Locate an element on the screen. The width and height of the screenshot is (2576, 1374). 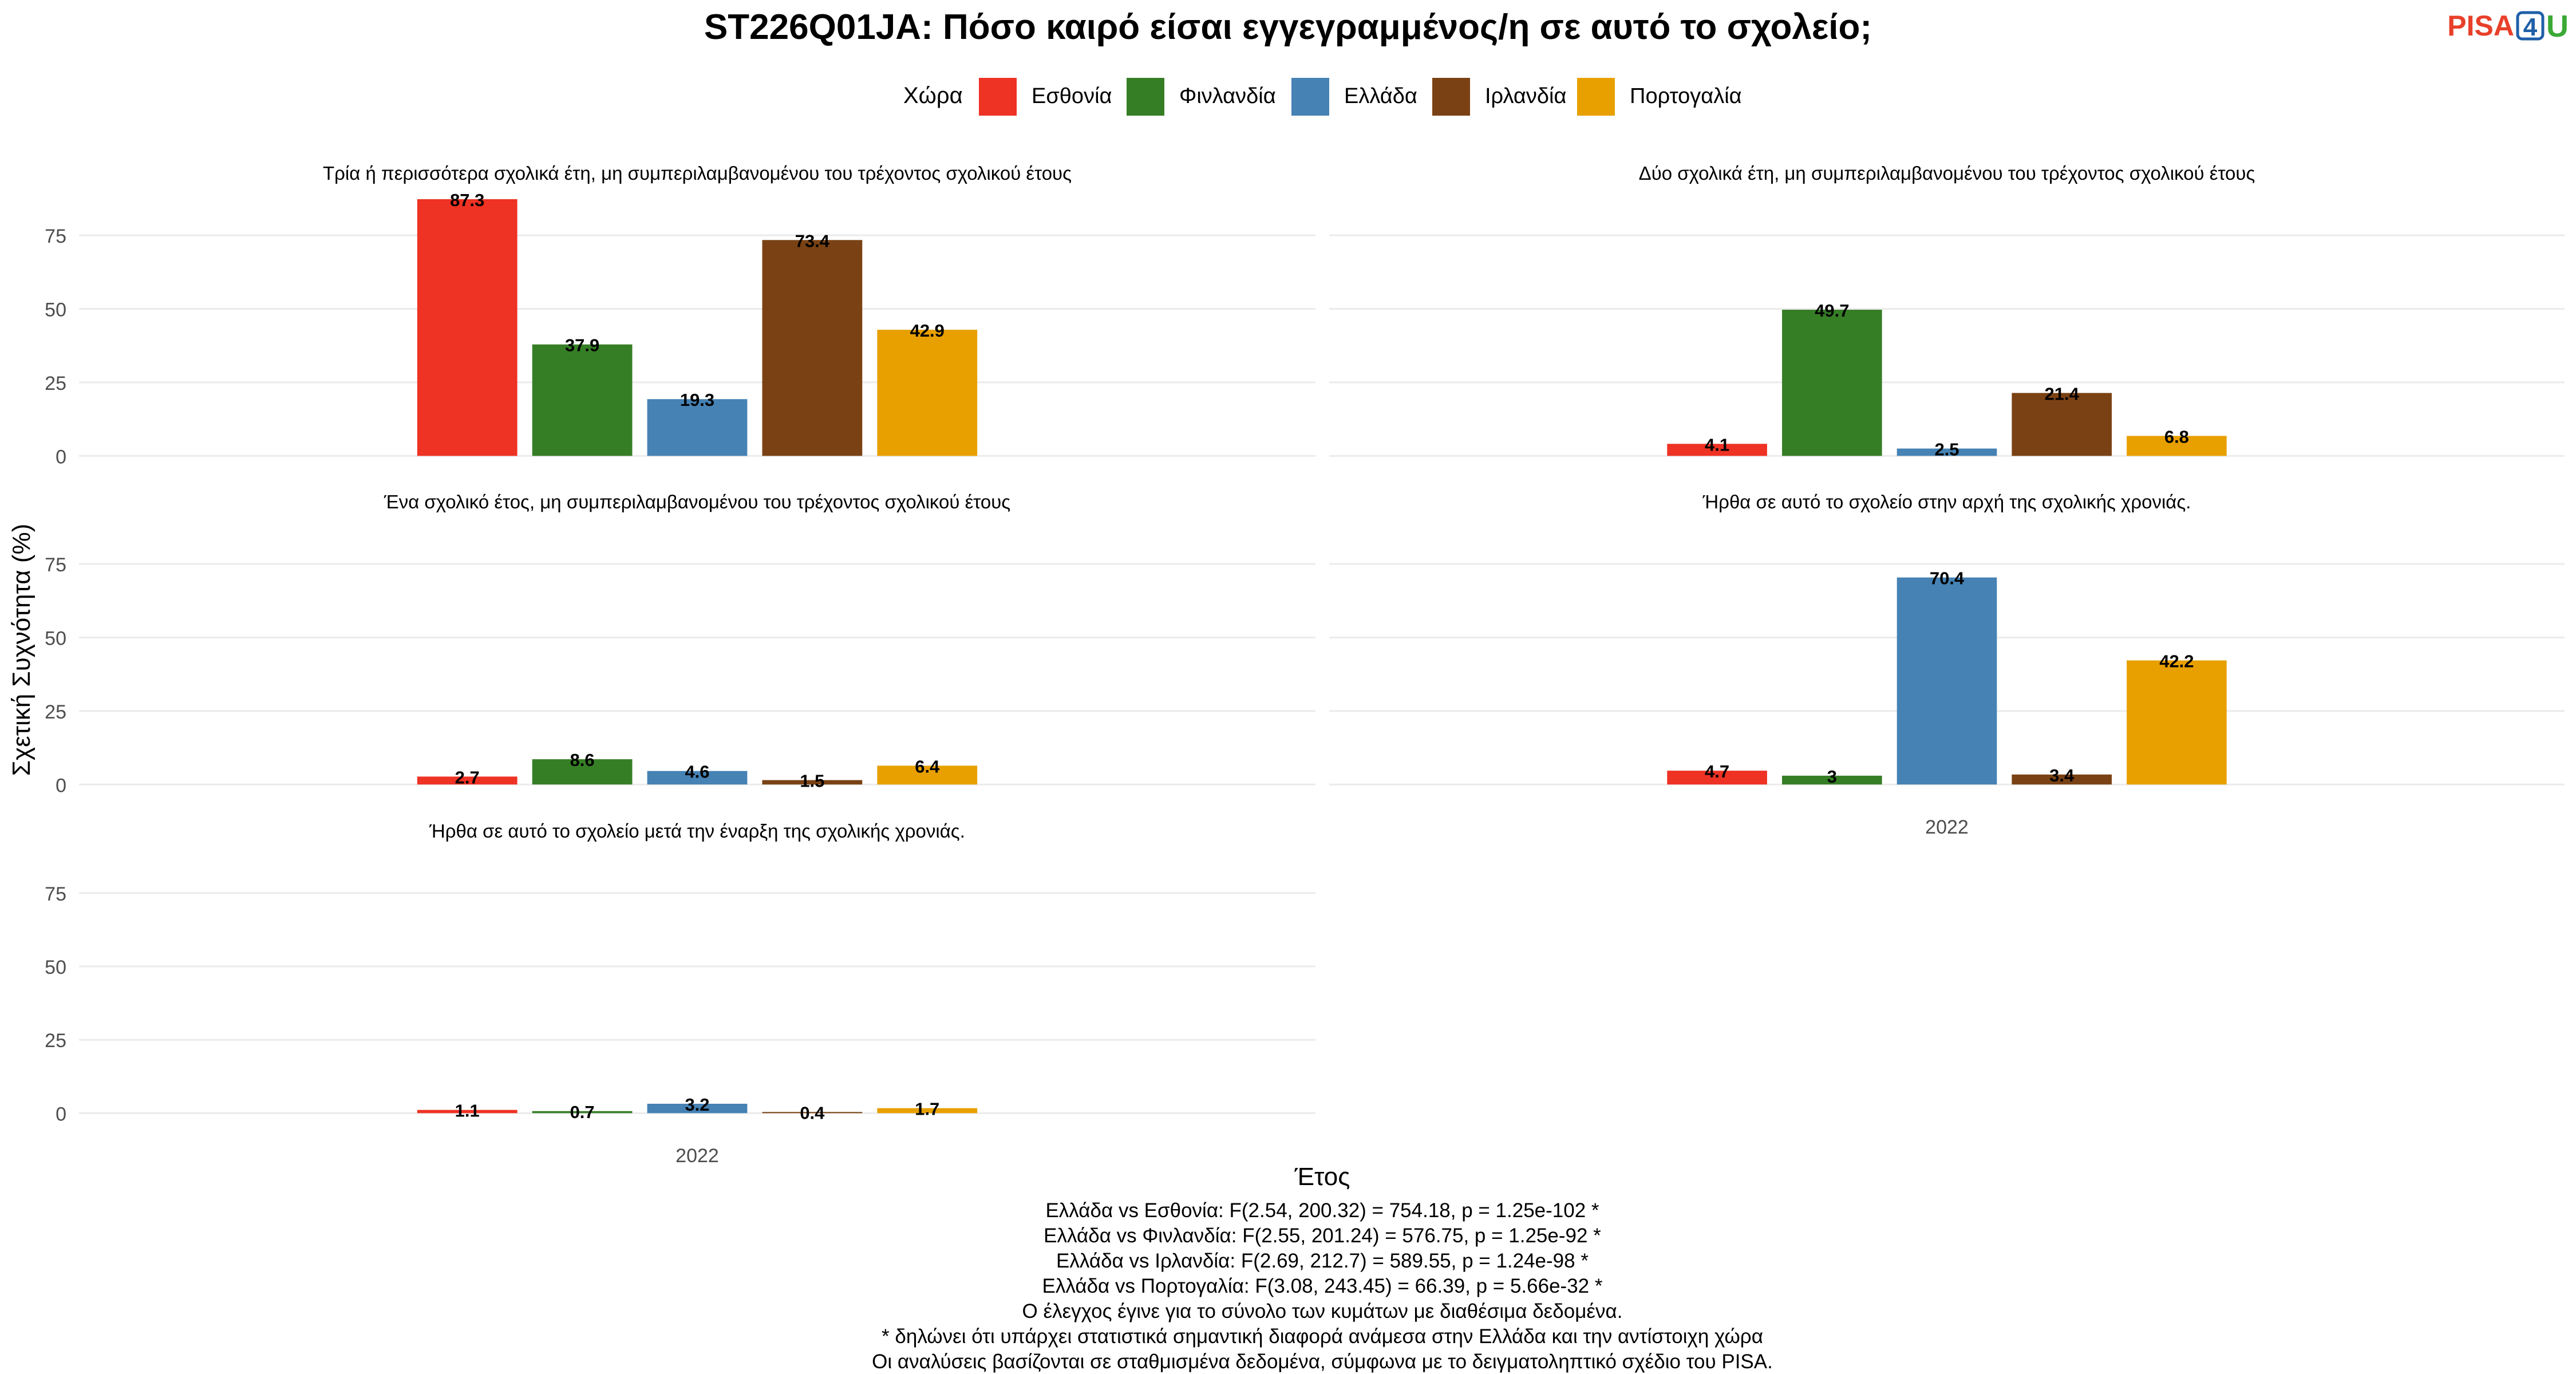
logo-text-main: PISA is located at coordinates (2480, 26).